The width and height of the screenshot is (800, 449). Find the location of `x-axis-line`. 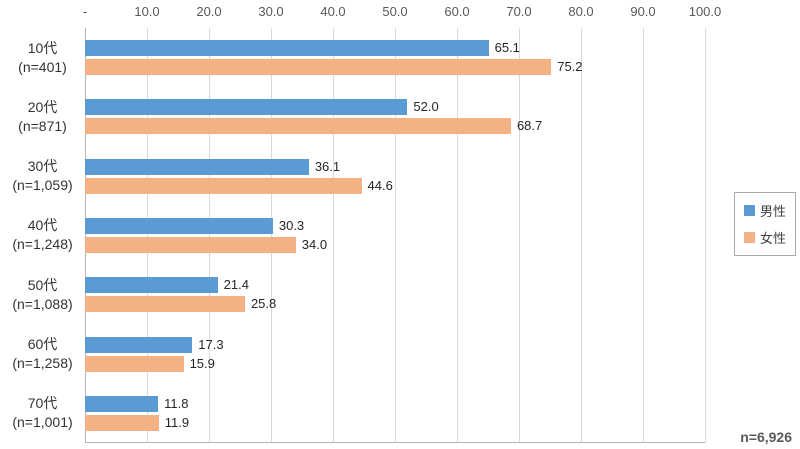

x-axis-line is located at coordinates (395, 442).